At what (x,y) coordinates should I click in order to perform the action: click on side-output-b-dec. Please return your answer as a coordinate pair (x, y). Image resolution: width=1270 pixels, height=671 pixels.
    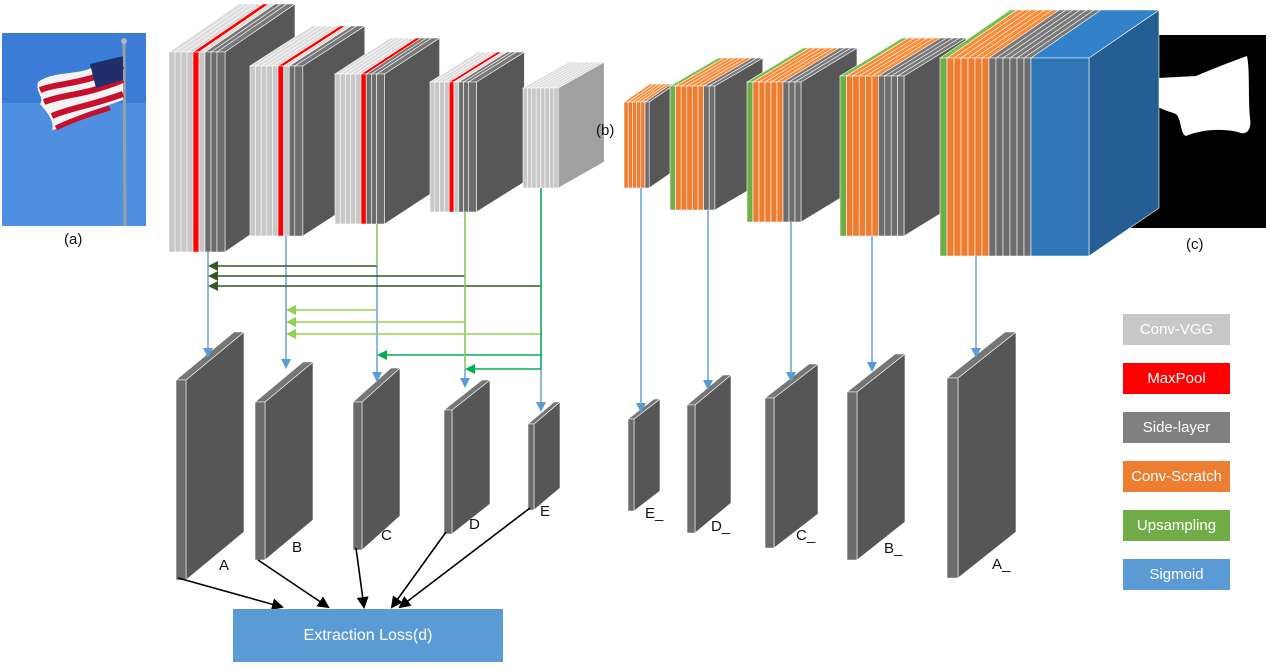
    Looking at the image, I should click on (876, 457).